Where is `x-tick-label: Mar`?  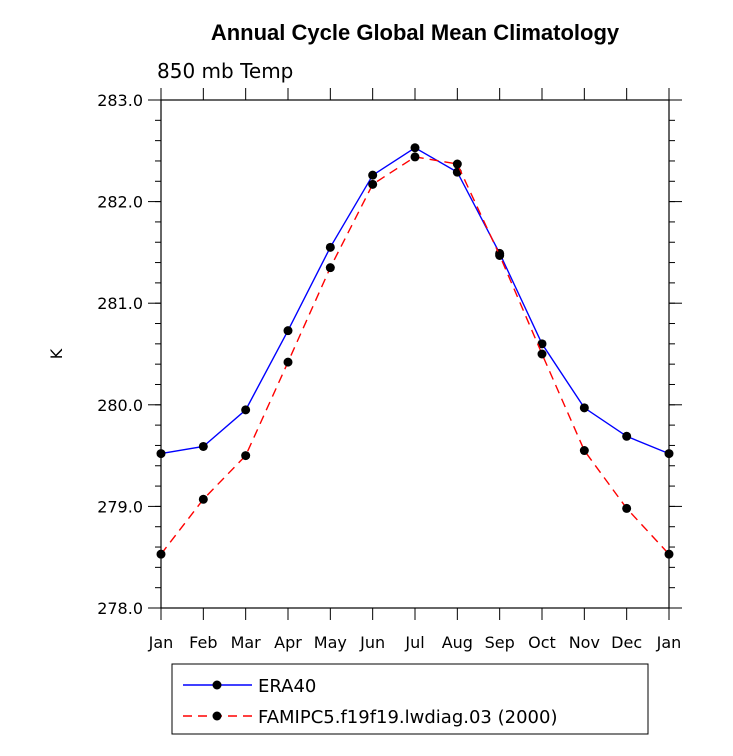
x-tick-label: Mar is located at coordinates (246, 642).